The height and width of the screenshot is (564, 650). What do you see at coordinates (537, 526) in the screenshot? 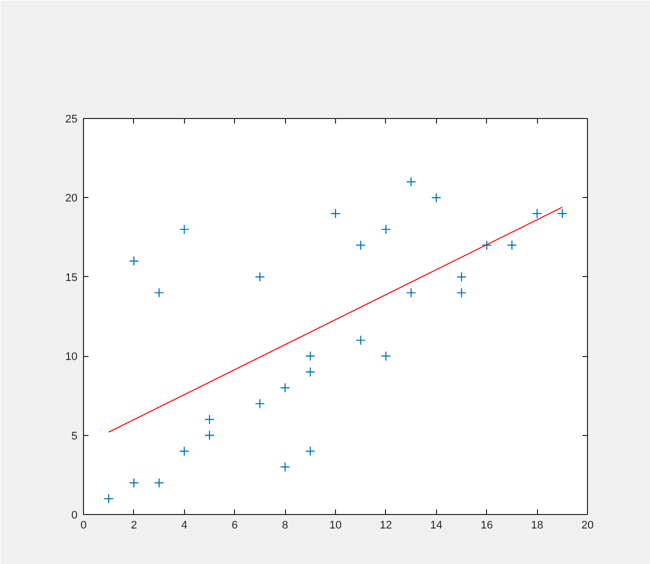
I see `x-tick-label: 18` at bounding box center [537, 526].